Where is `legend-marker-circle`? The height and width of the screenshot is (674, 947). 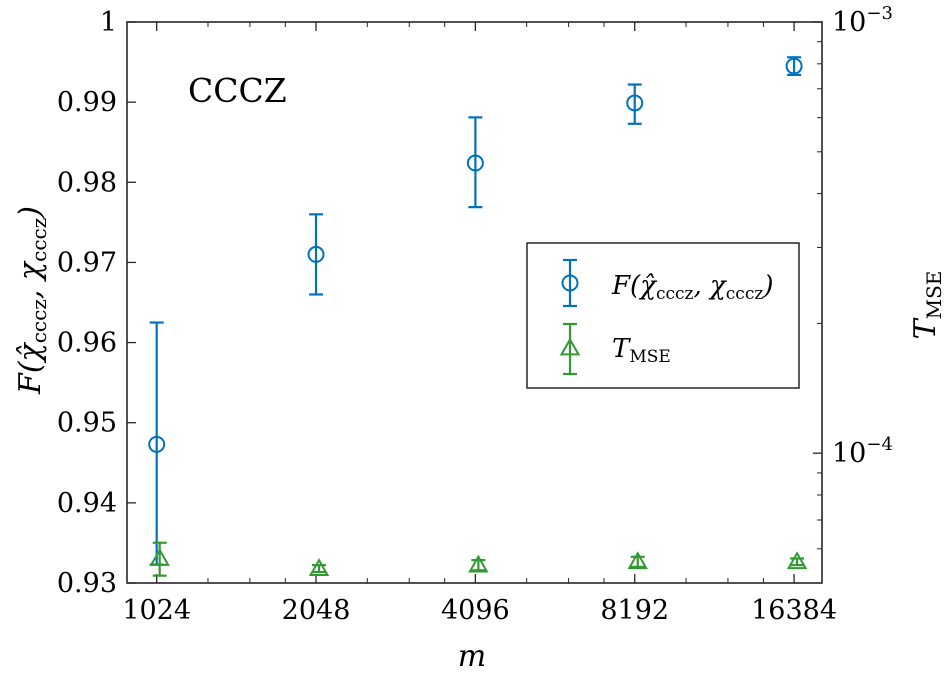
legend-marker-circle is located at coordinates (570, 283).